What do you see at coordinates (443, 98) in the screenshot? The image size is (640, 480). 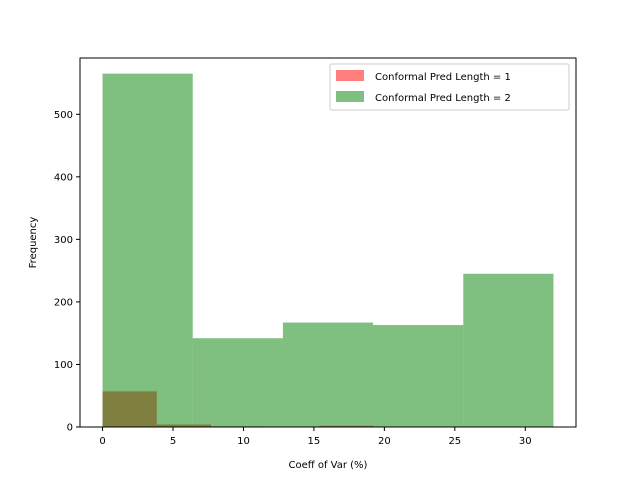 I see `legend-label-length-2: Conformal Pred Length = 2` at bounding box center [443, 98].